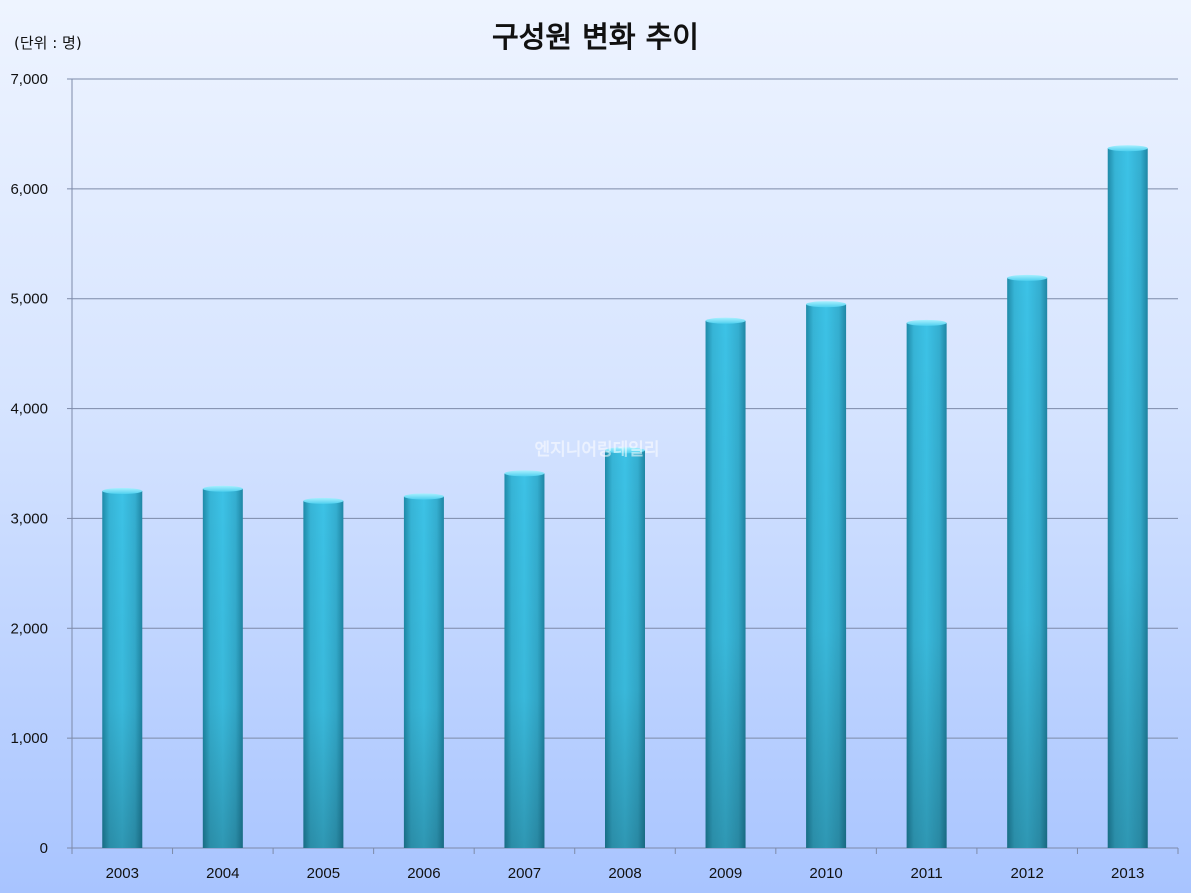  What do you see at coordinates (29, 518) in the screenshot?
I see `y-tick-label: 3,000` at bounding box center [29, 518].